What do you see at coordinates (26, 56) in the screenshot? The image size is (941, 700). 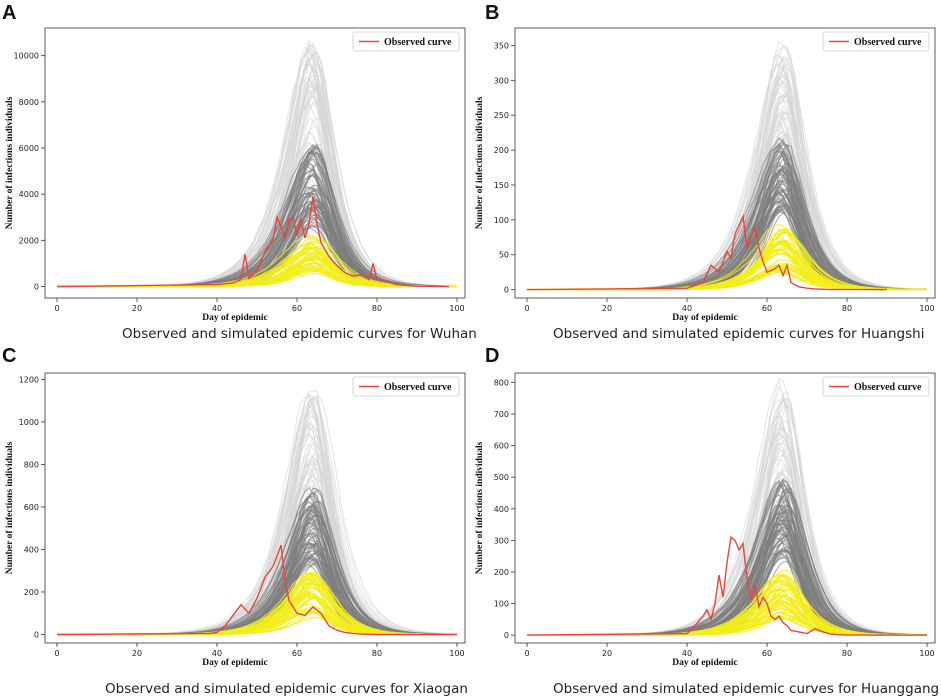 I see `y-tick-label: 10000` at bounding box center [26, 56].